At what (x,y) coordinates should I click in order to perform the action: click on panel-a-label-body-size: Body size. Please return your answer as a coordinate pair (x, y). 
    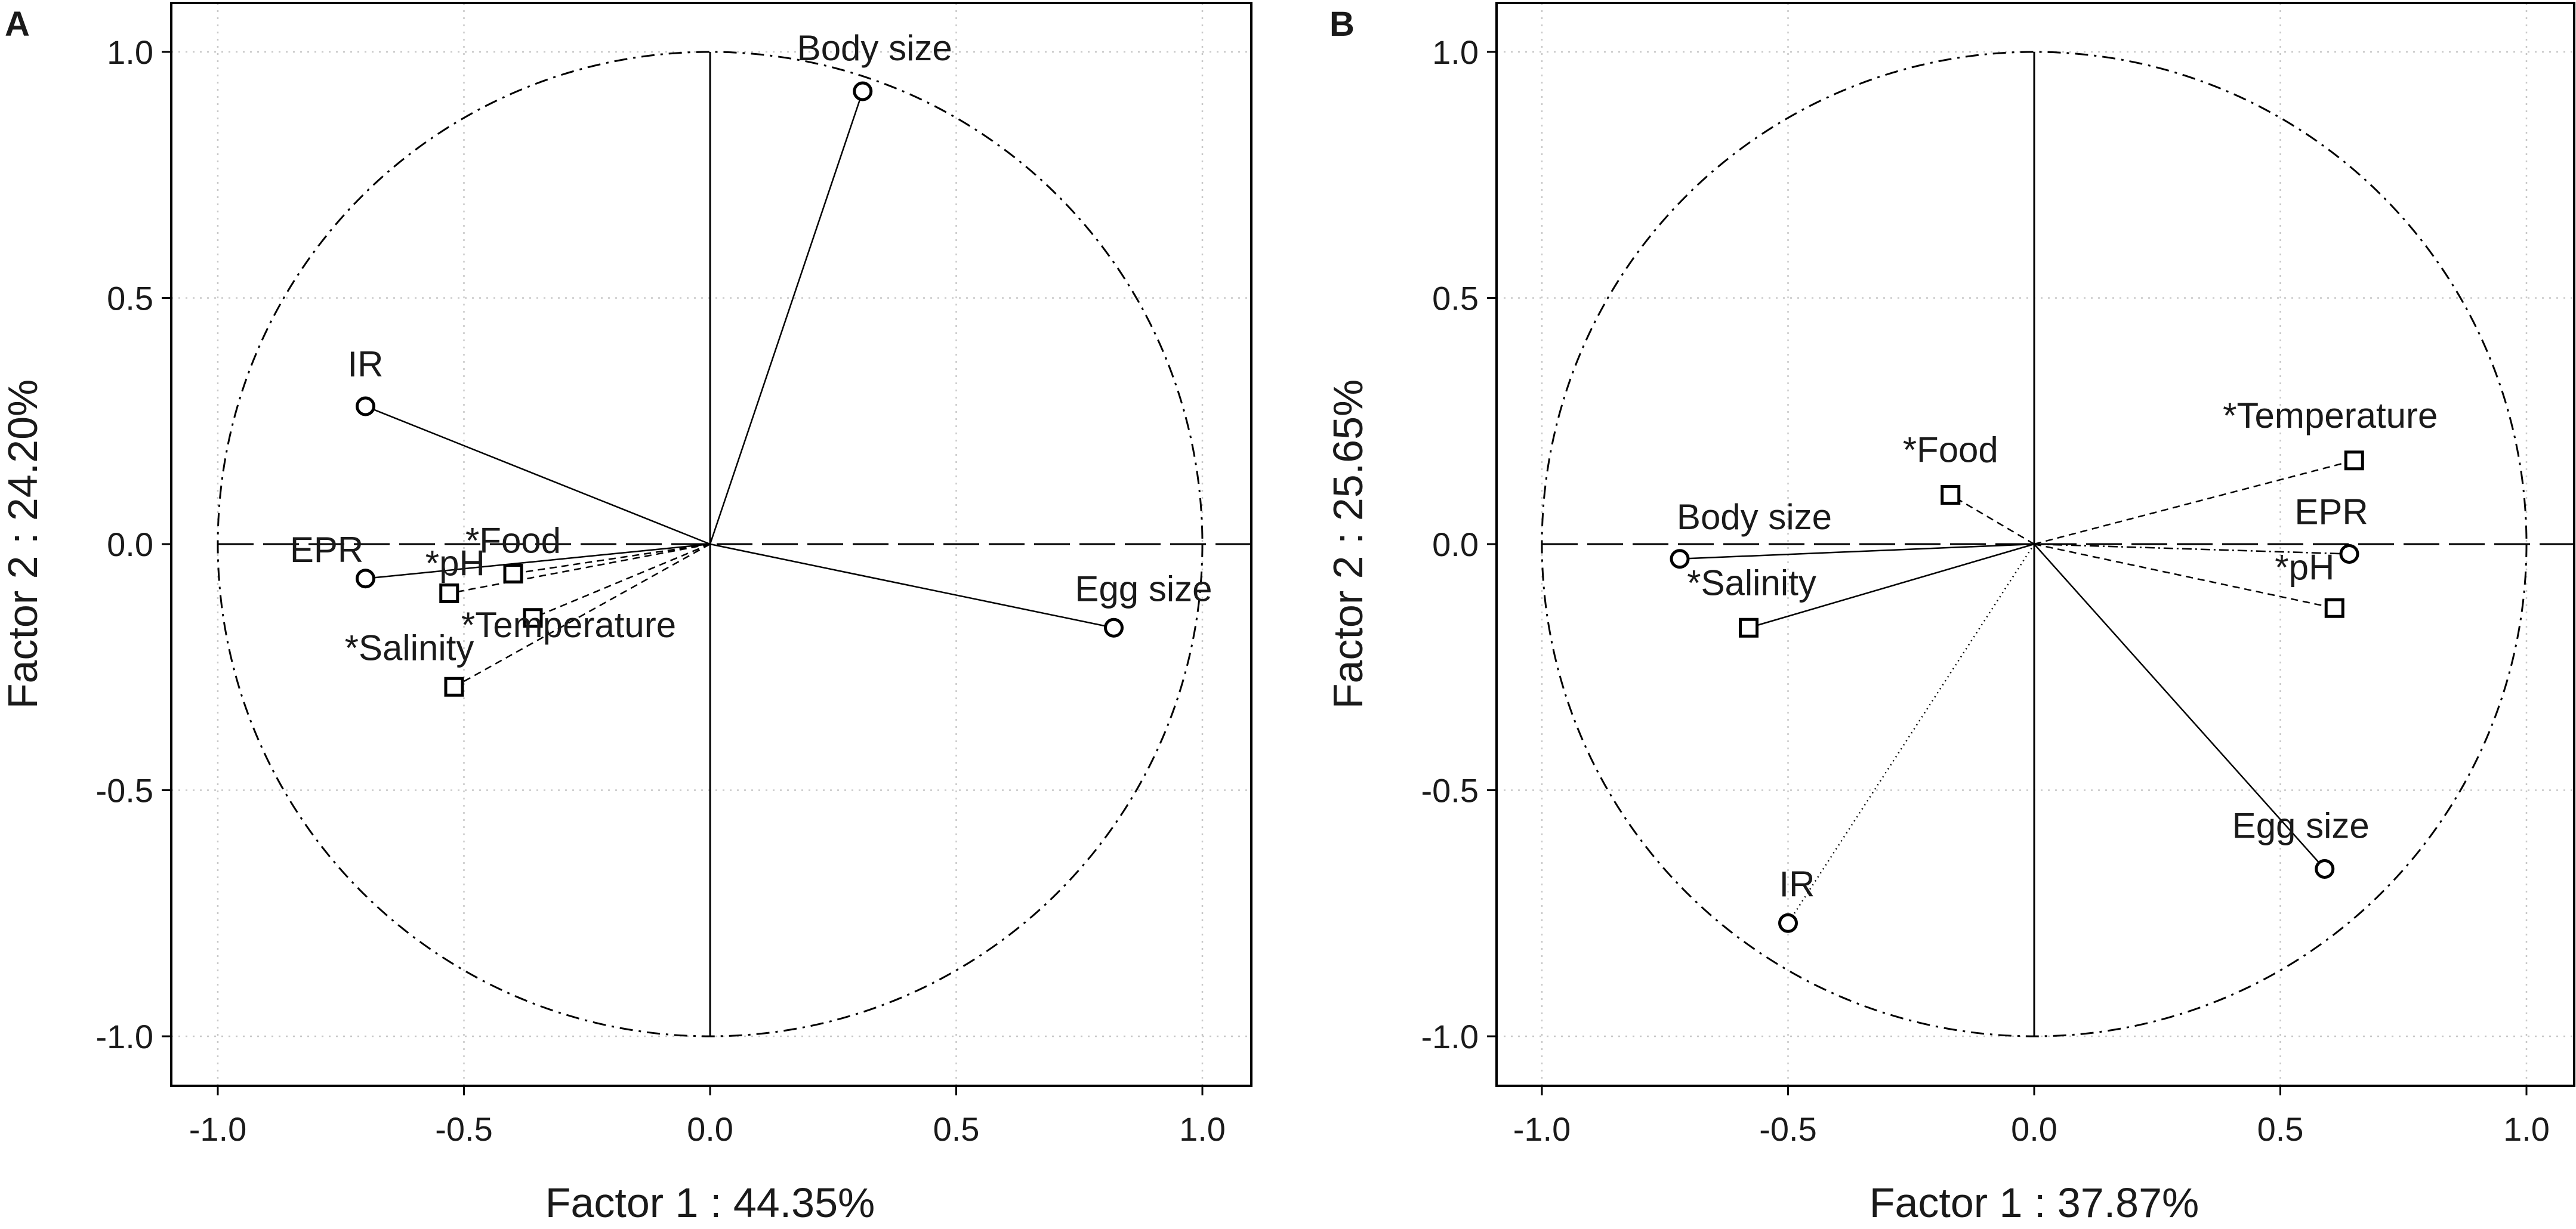
    Looking at the image, I should click on (874, 48).